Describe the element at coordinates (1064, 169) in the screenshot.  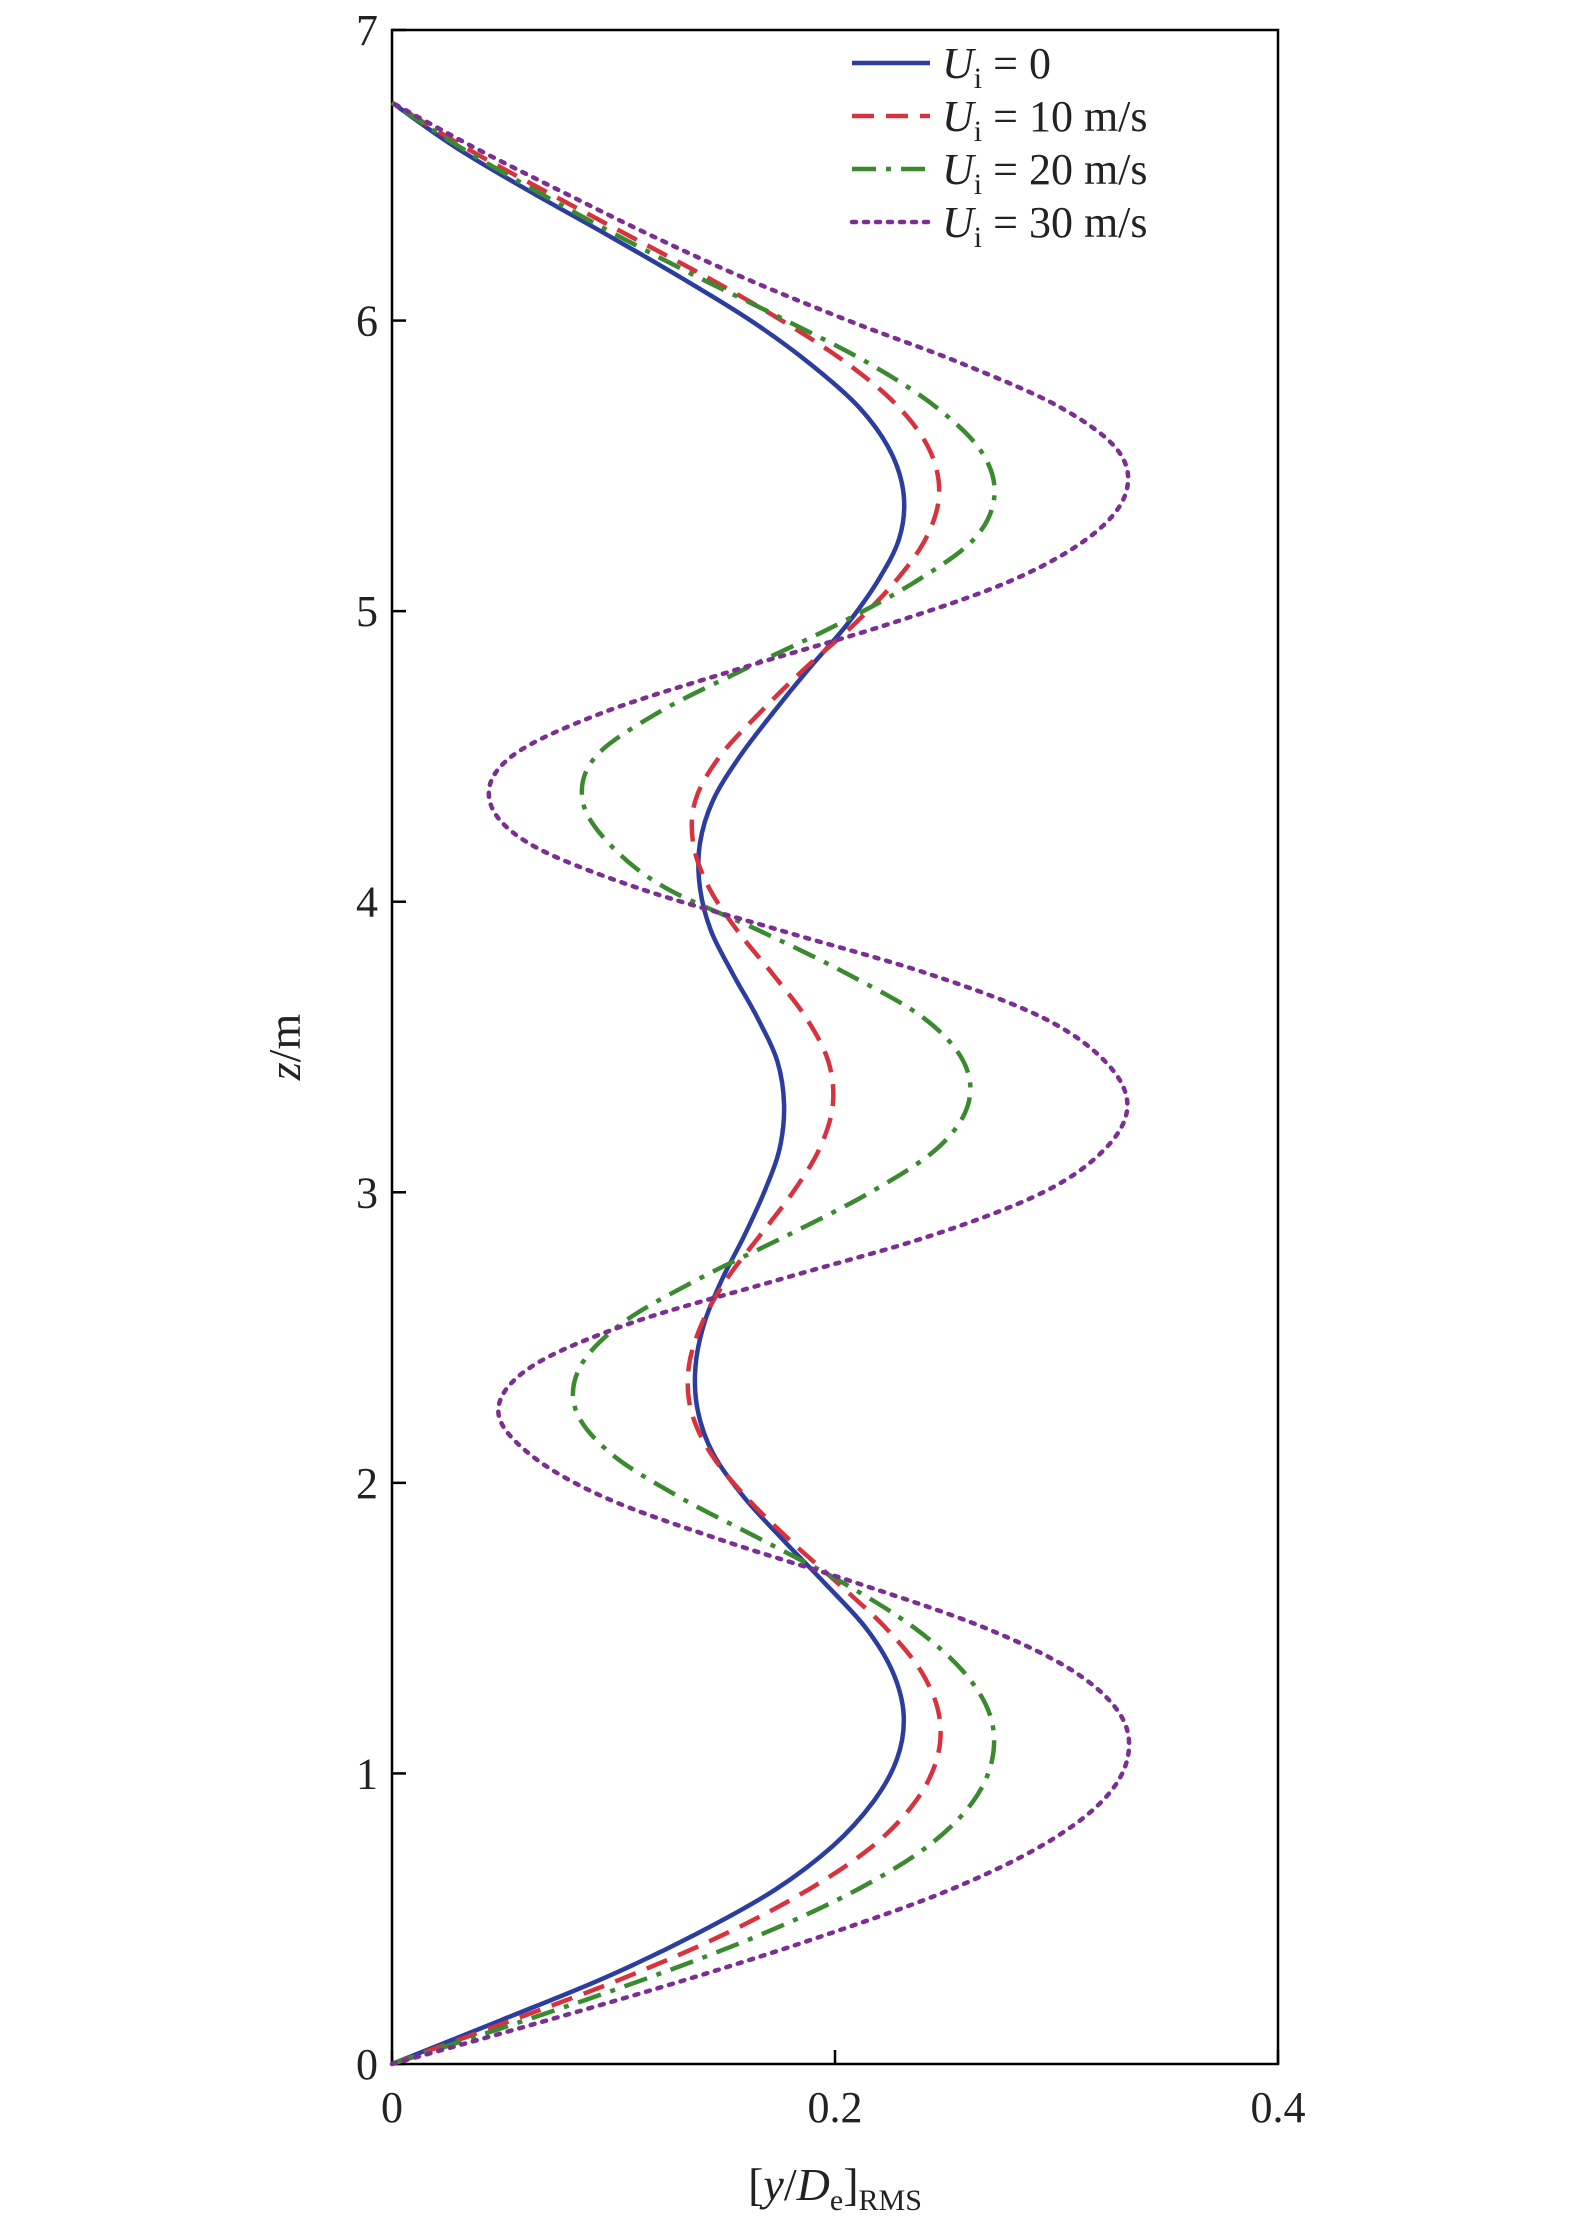
I see `legend-label-rest: = 20 m/s` at that location.